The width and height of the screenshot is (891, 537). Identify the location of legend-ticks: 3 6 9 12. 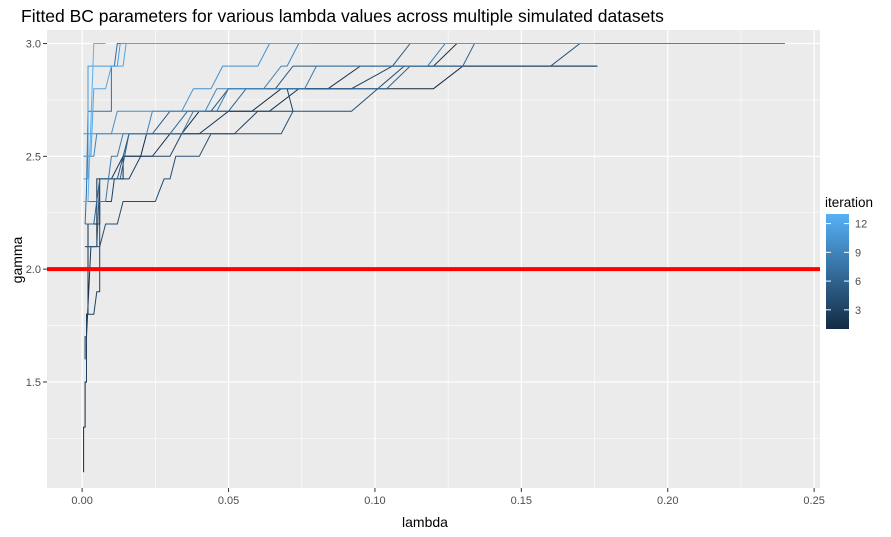
(846, 268).